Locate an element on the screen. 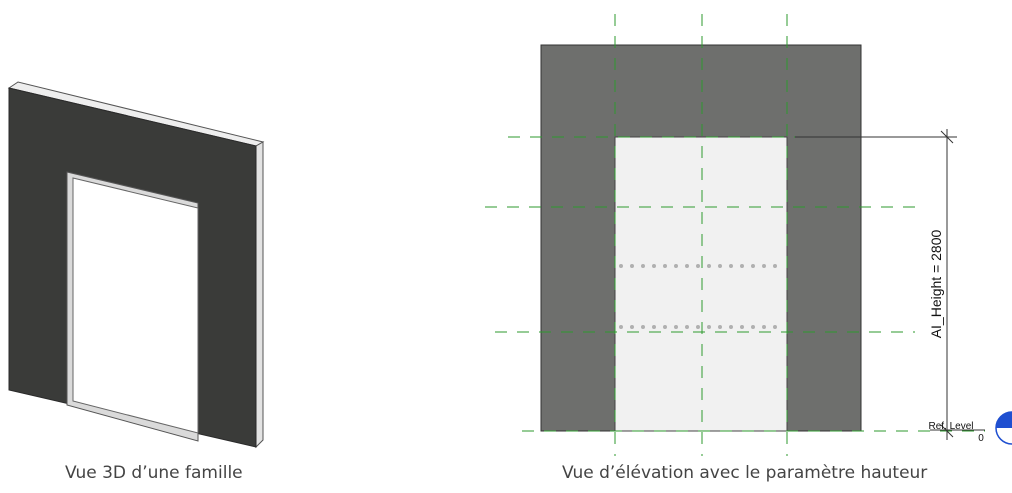  level-value: 0 is located at coordinates (981, 438).